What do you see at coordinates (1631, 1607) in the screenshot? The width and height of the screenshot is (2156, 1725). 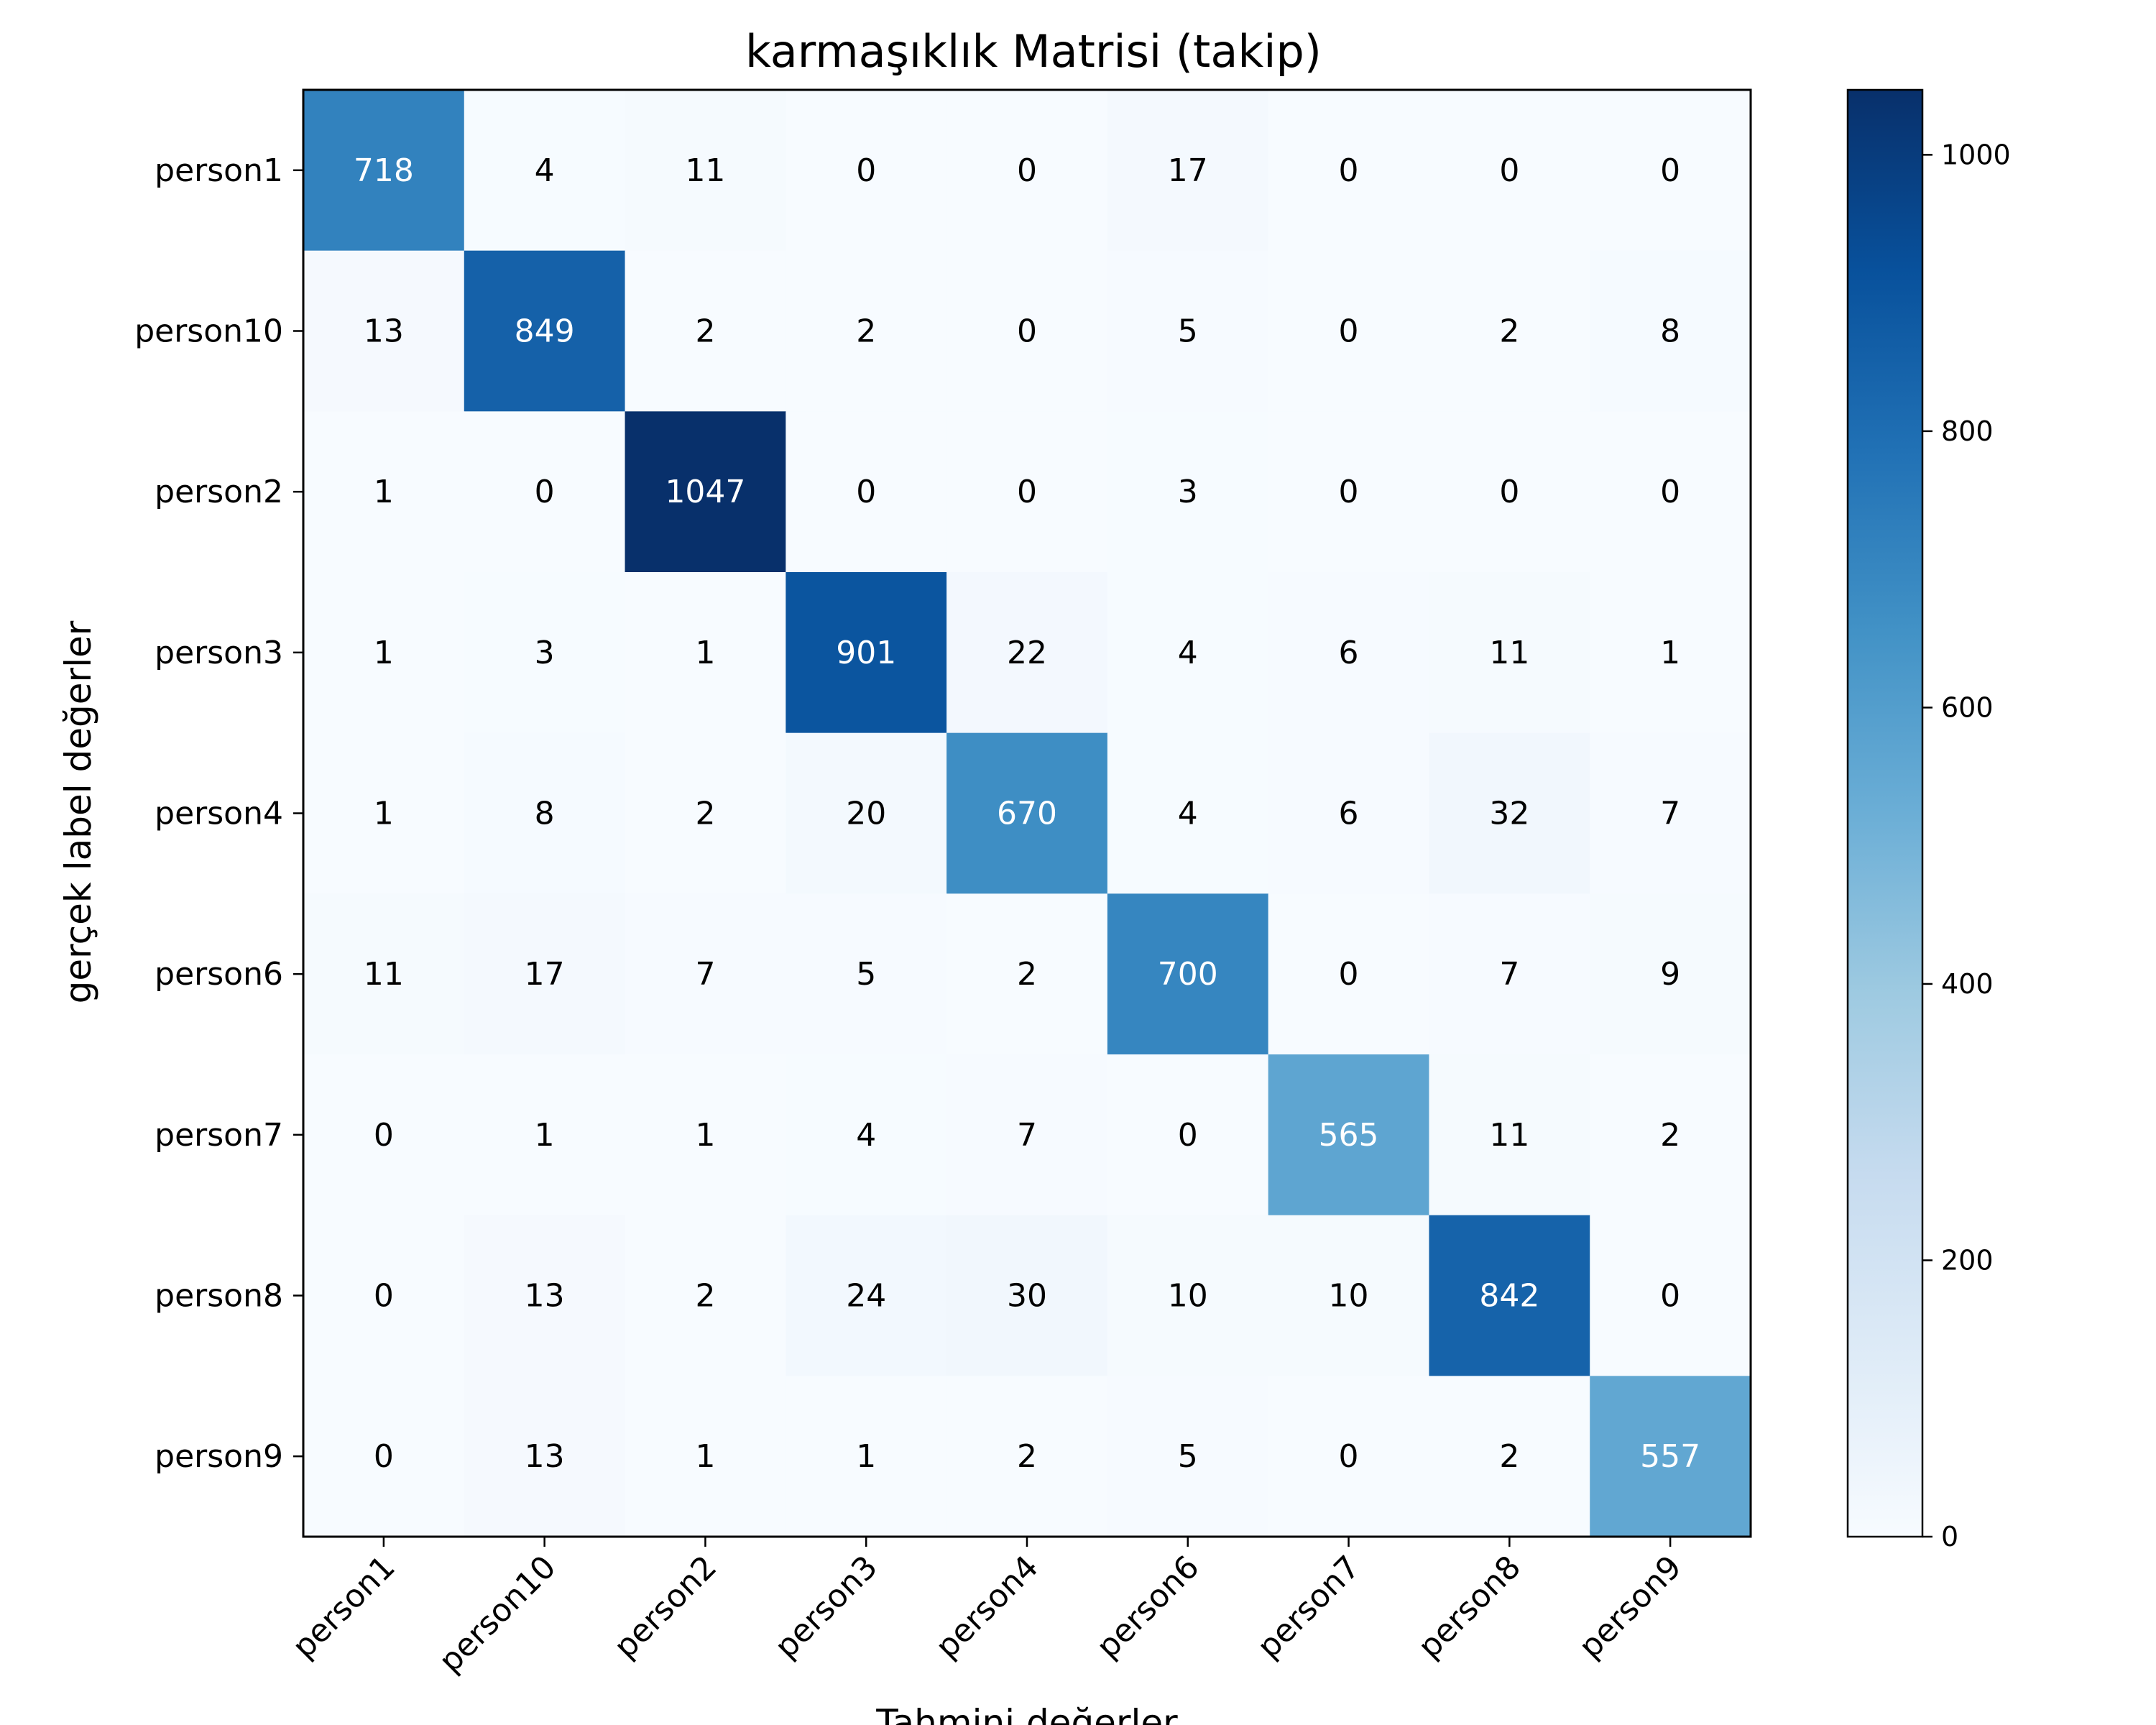 I see `x-tick-label: person9` at bounding box center [1631, 1607].